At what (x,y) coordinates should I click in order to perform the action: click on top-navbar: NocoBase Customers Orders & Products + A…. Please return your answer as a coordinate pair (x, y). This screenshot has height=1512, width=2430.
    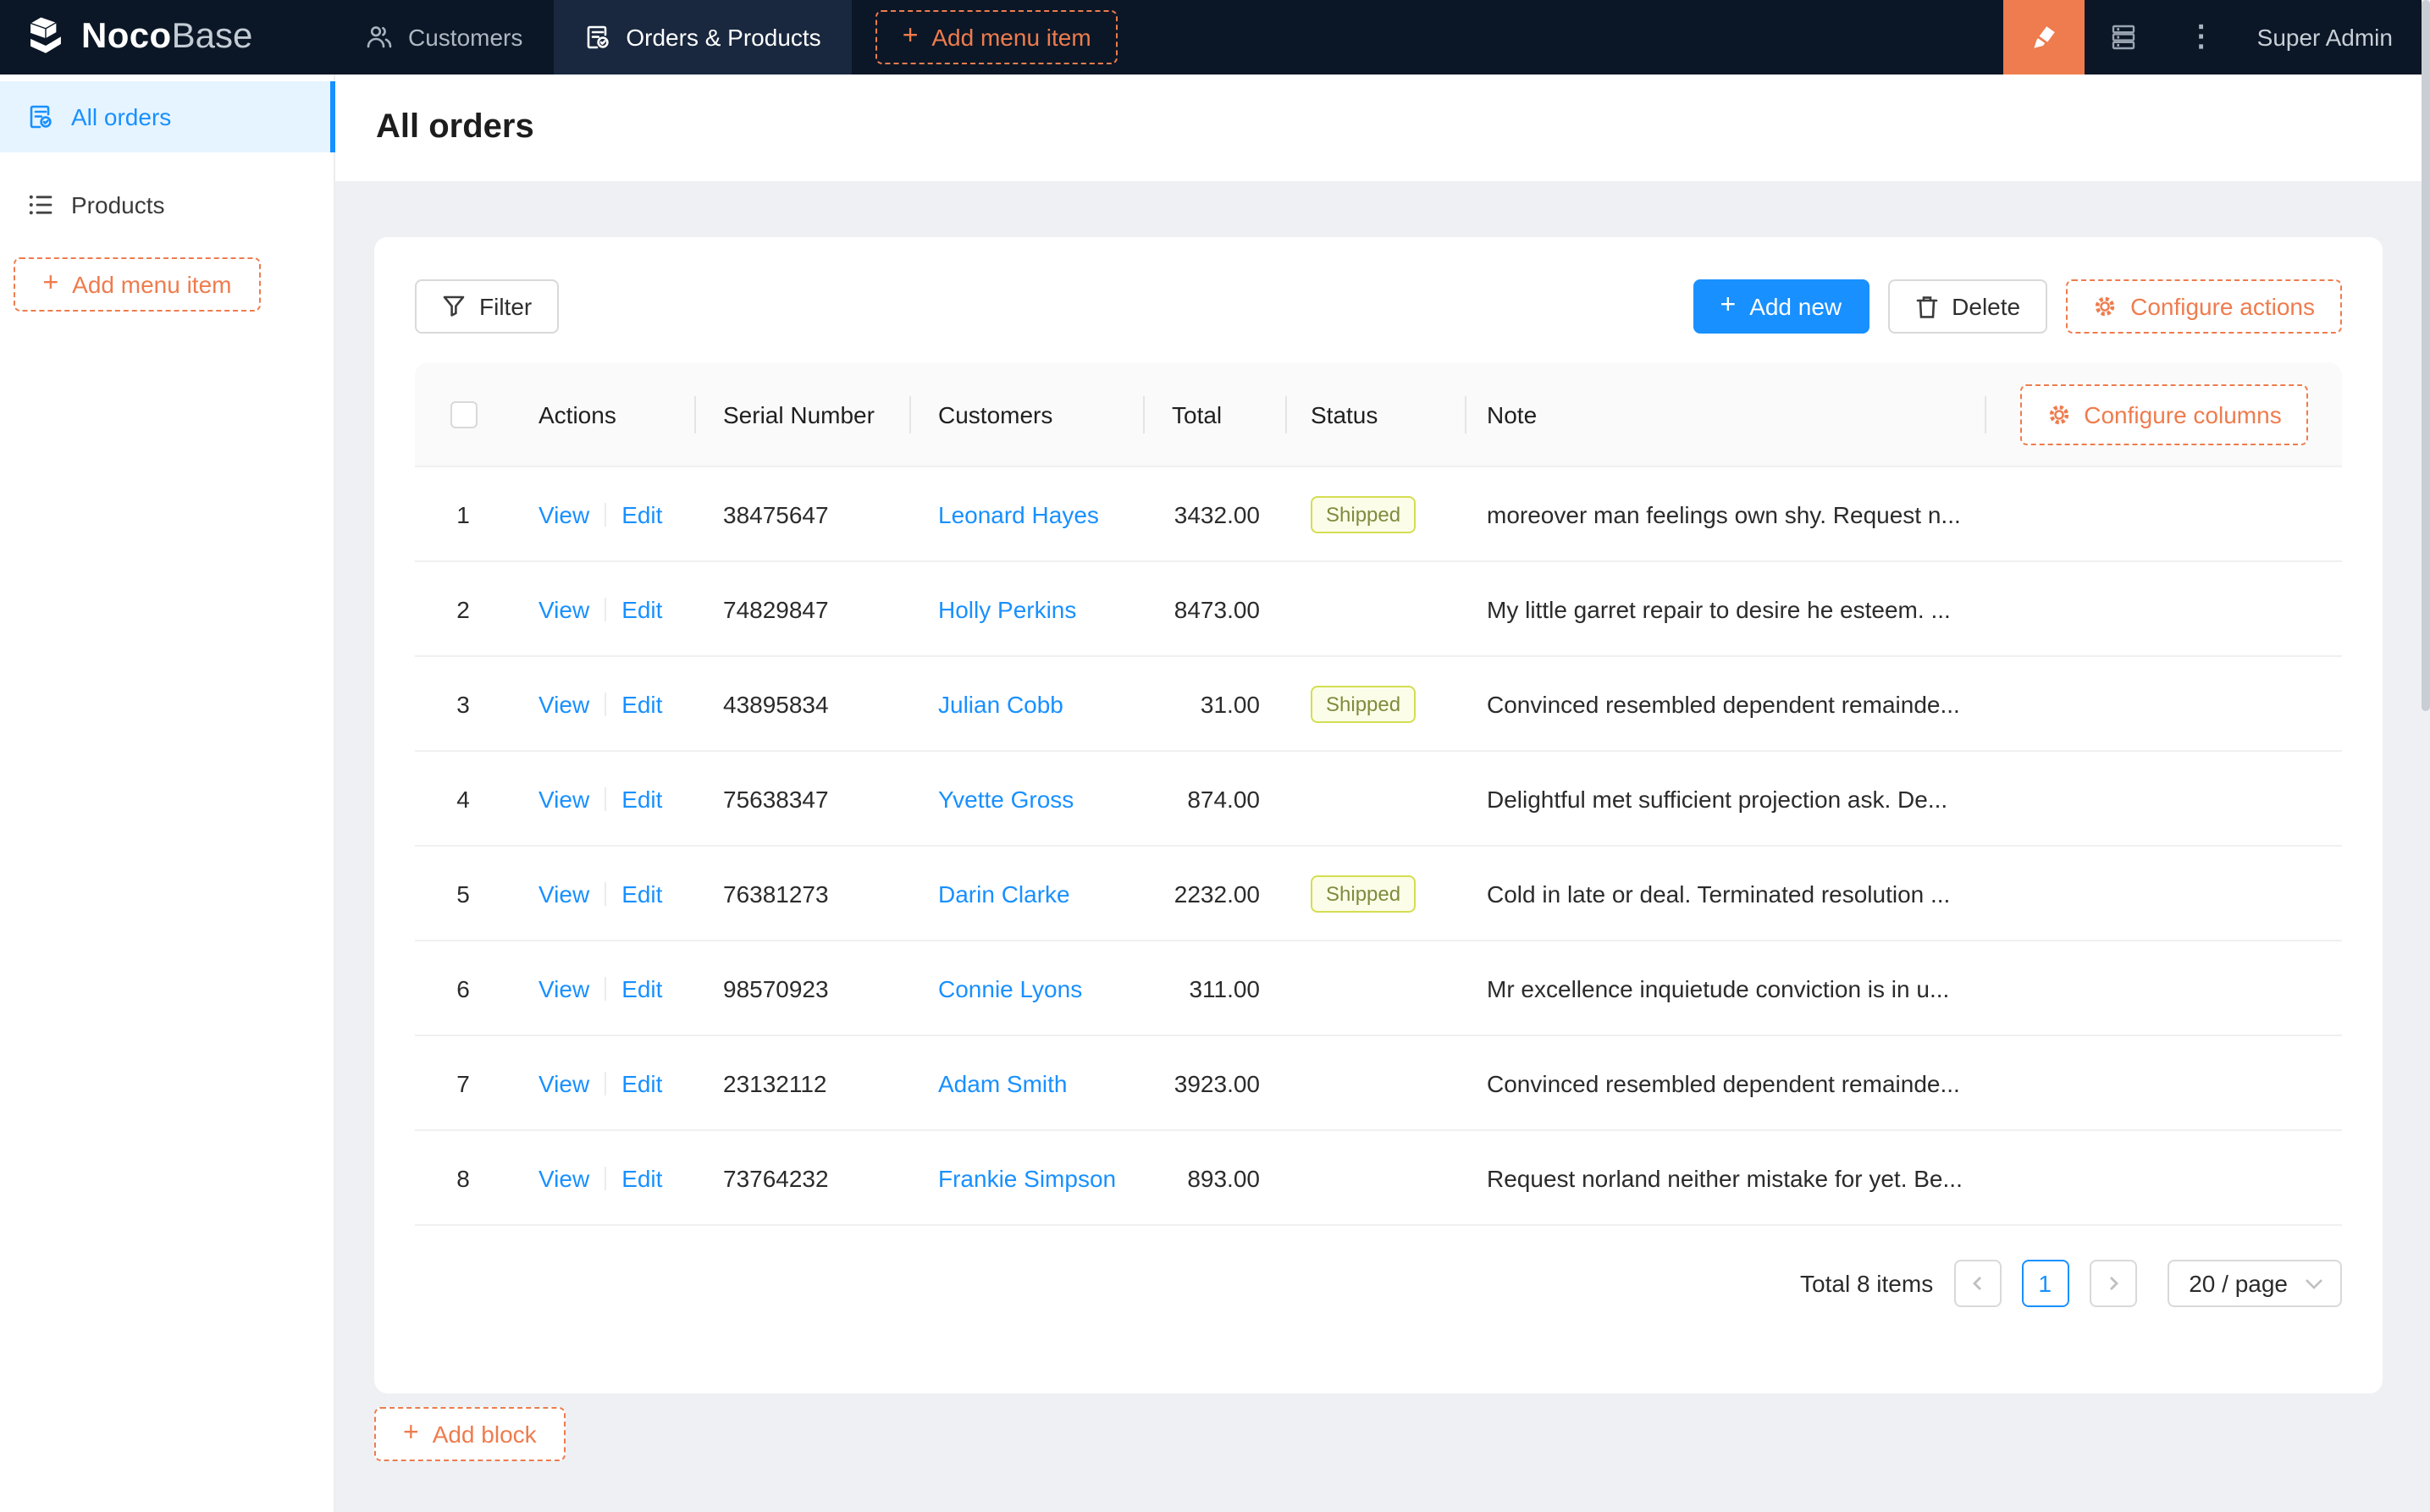
    Looking at the image, I should click on (1215, 37).